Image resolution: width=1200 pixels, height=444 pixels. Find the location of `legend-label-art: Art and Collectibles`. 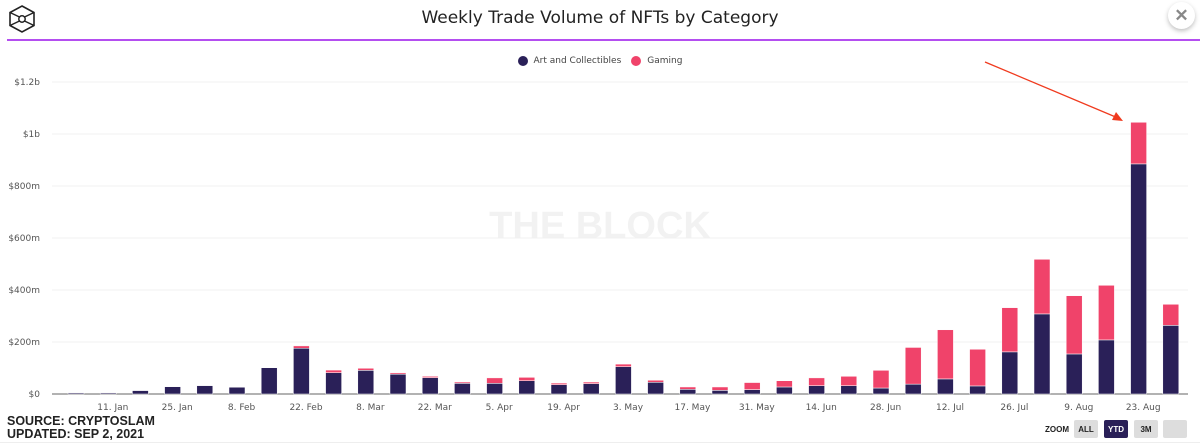

legend-label-art: Art and Collectibles is located at coordinates (577, 61).